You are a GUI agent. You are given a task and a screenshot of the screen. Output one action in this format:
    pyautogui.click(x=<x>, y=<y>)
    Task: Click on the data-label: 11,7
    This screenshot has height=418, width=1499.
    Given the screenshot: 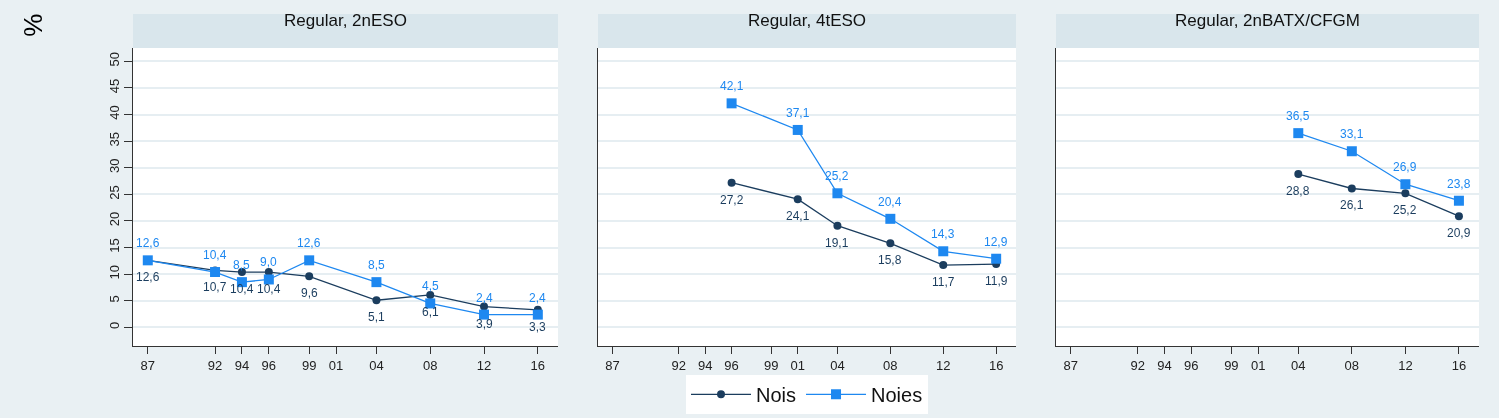 What is the action you would take?
    pyautogui.click(x=943, y=282)
    